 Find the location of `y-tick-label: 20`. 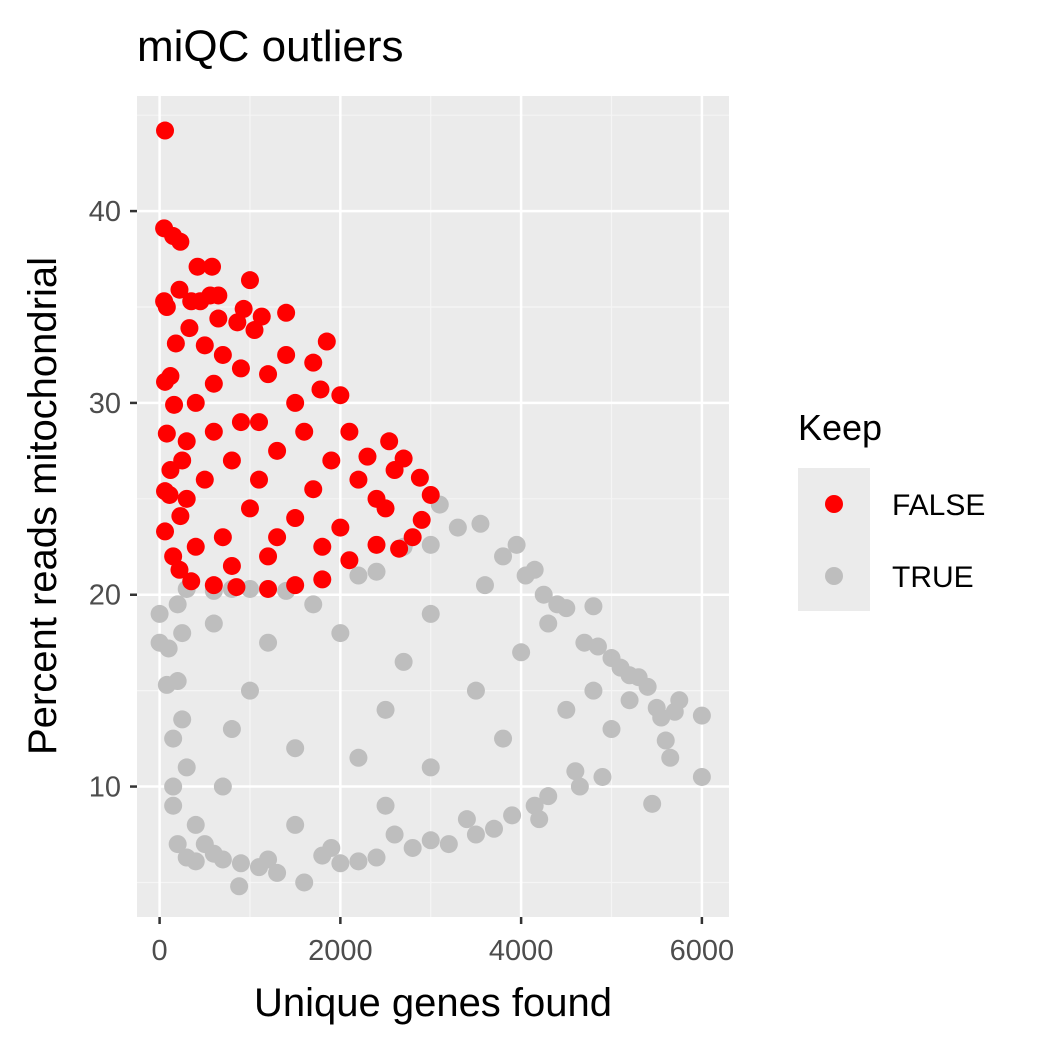

y-tick-label: 20 is located at coordinates (105, 596).